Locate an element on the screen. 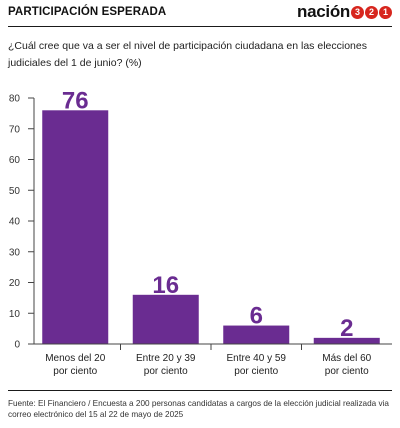 The width and height of the screenshot is (400, 428). logo-wordmark: nación is located at coordinates (323, 11).